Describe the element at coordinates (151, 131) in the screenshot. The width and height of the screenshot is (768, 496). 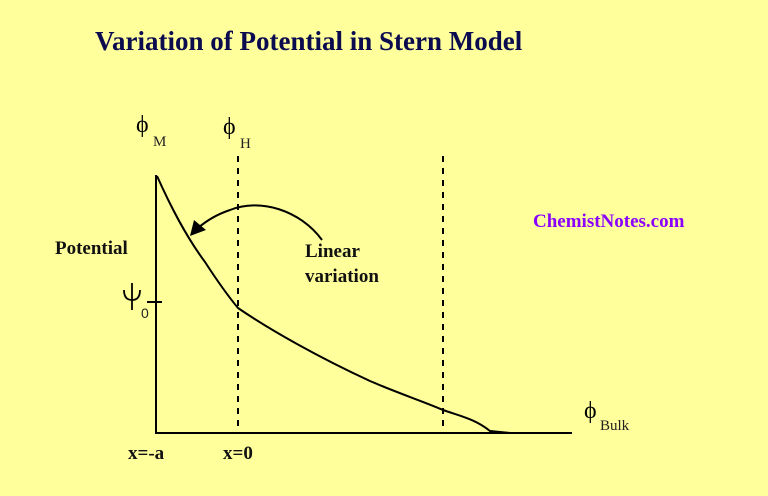
I see `phi-m-label: ϕ M` at that location.